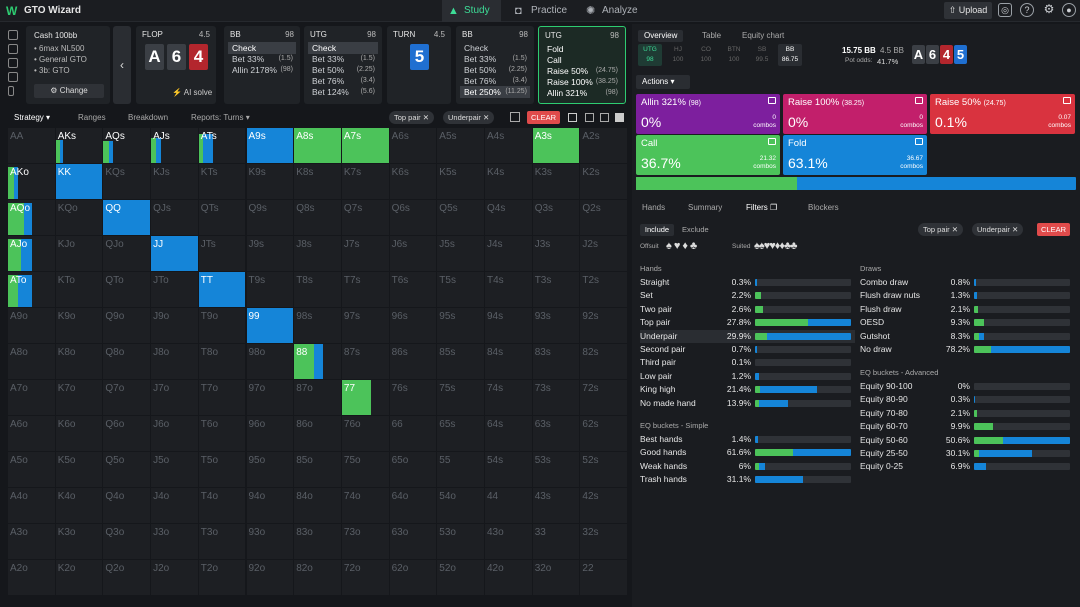  What do you see at coordinates (32, 182) in the screenshot?
I see `hand-cell: AKo` at bounding box center [32, 182].